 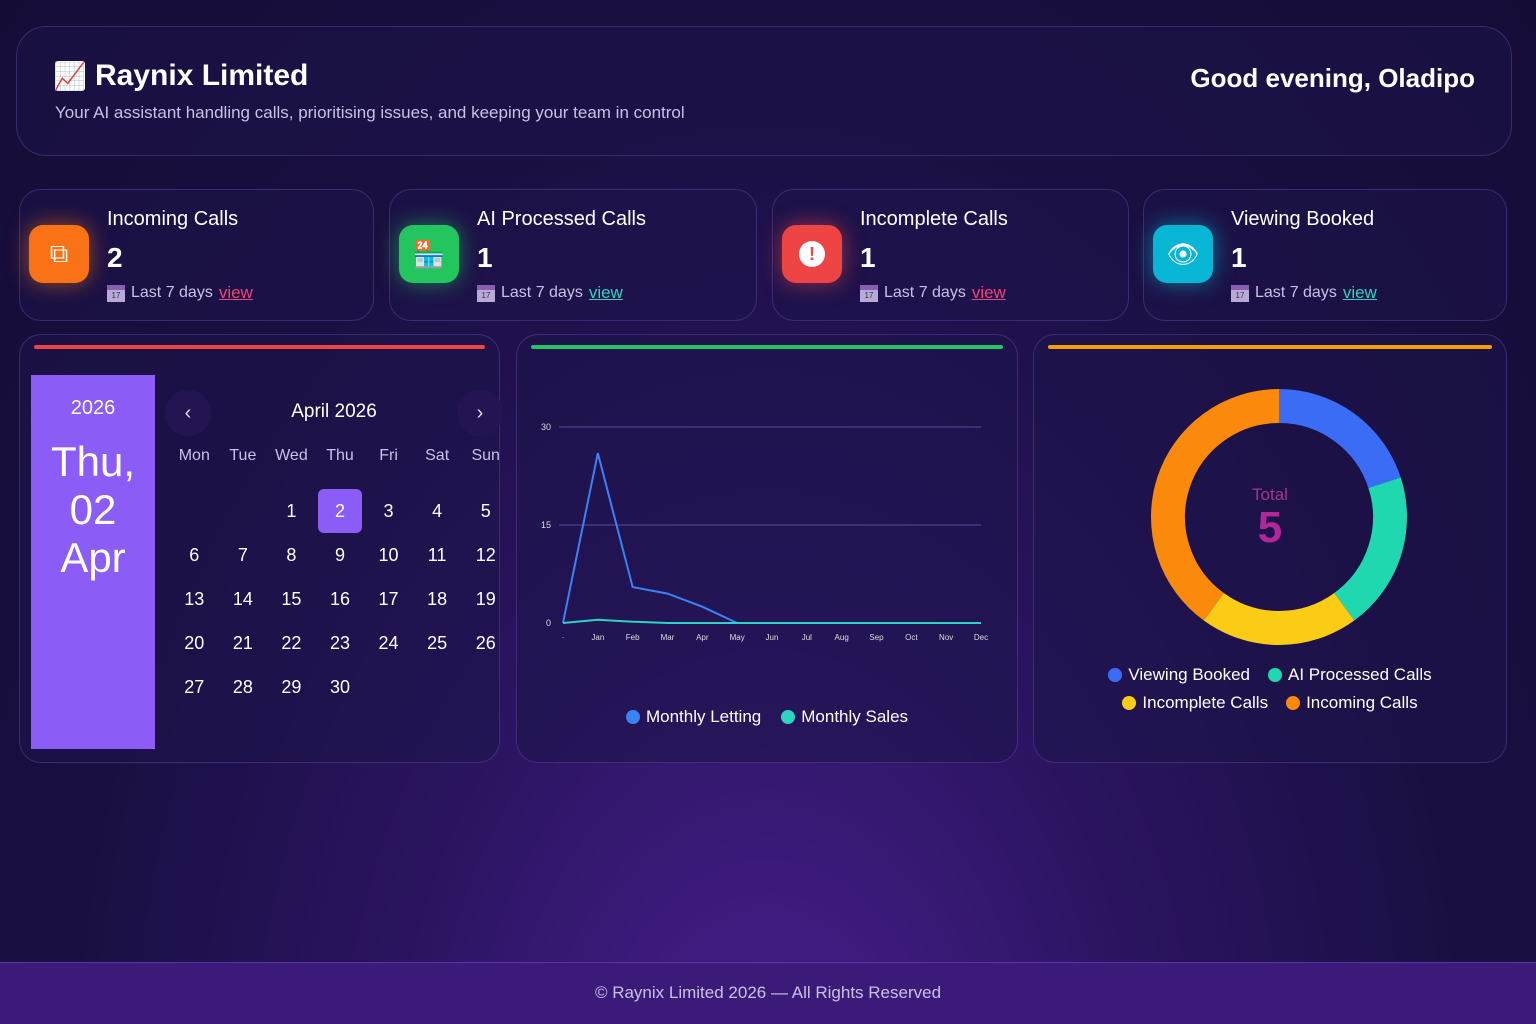 What do you see at coordinates (242, 598) in the screenshot?
I see `calendar-day: 14` at bounding box center [242, 598].